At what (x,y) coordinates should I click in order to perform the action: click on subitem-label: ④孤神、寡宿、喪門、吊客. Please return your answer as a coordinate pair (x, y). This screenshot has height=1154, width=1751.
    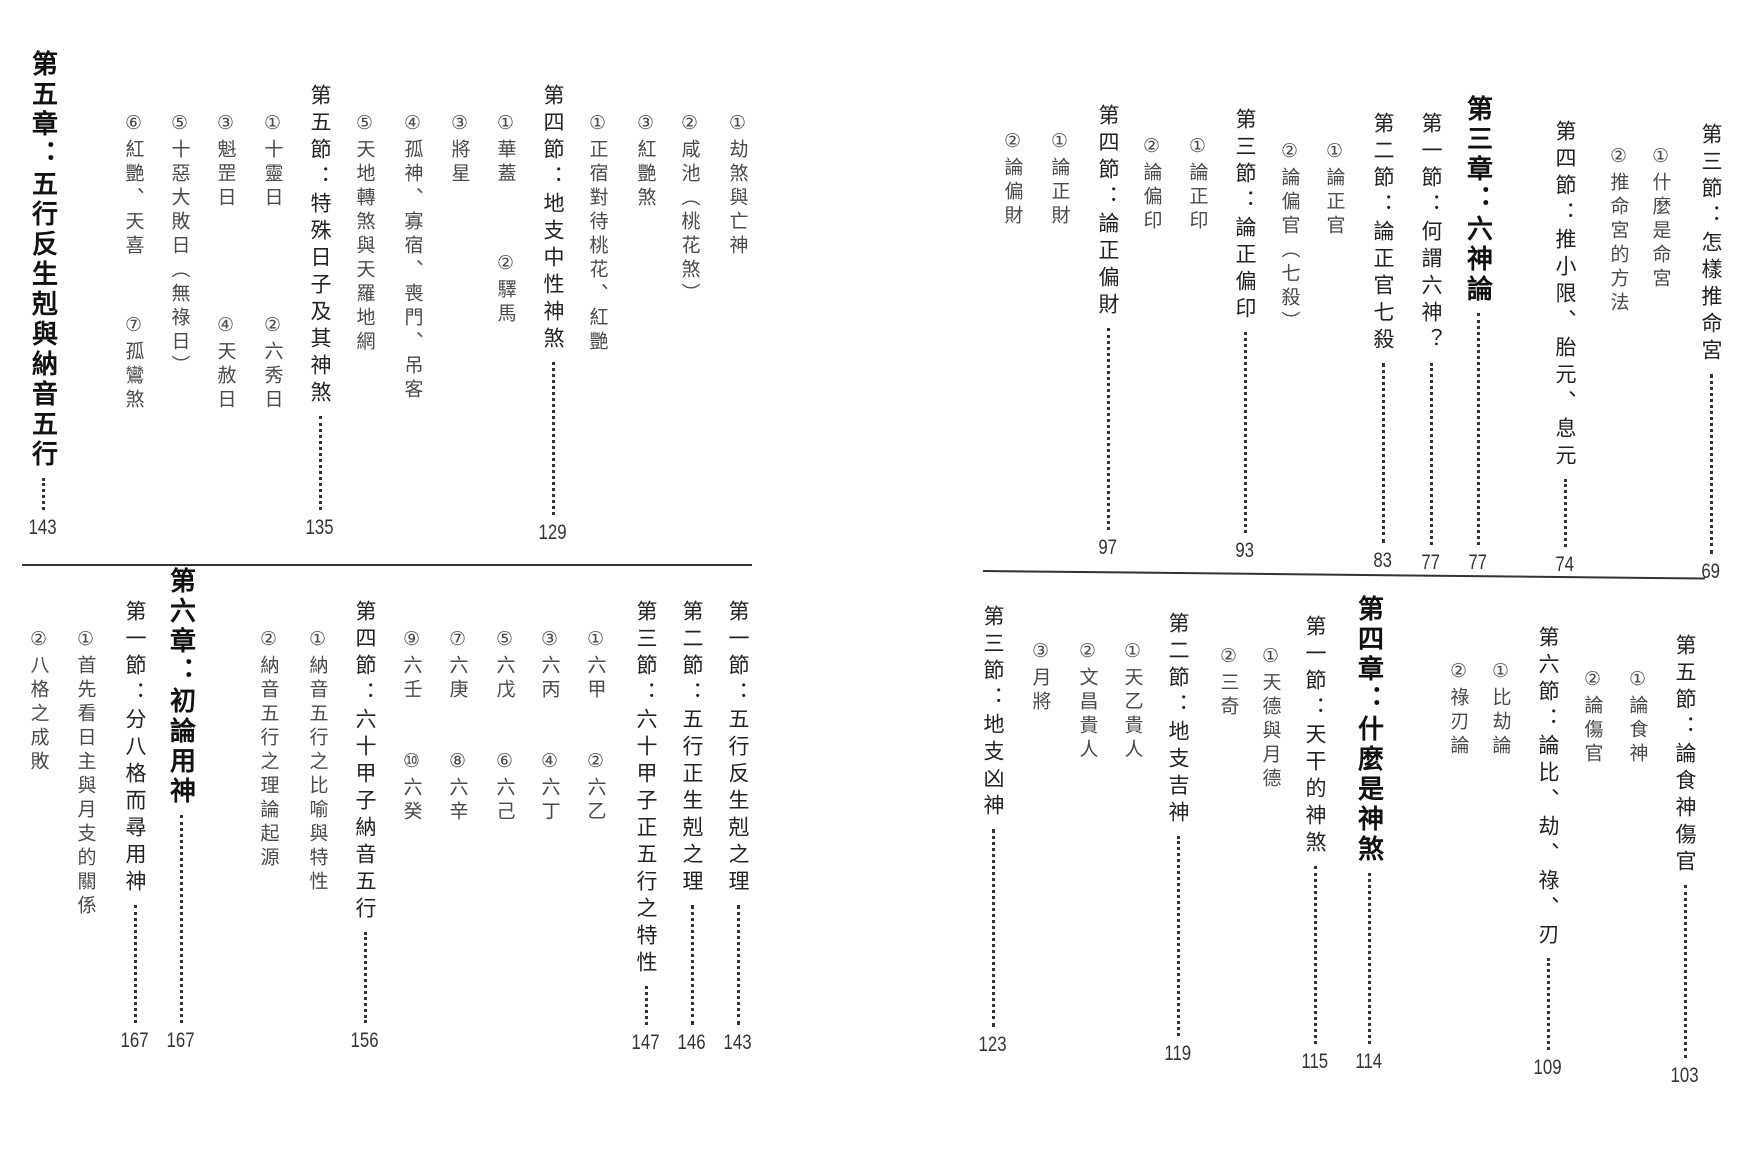
    Looking at the image, I should click on (412, 257).